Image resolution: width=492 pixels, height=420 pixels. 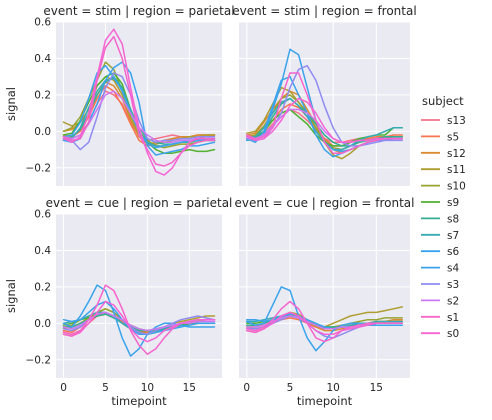 What do you see at coordinates (453, 301) in the screenshot?
I see `legend-label: s2` at bounding box center [453, 301].